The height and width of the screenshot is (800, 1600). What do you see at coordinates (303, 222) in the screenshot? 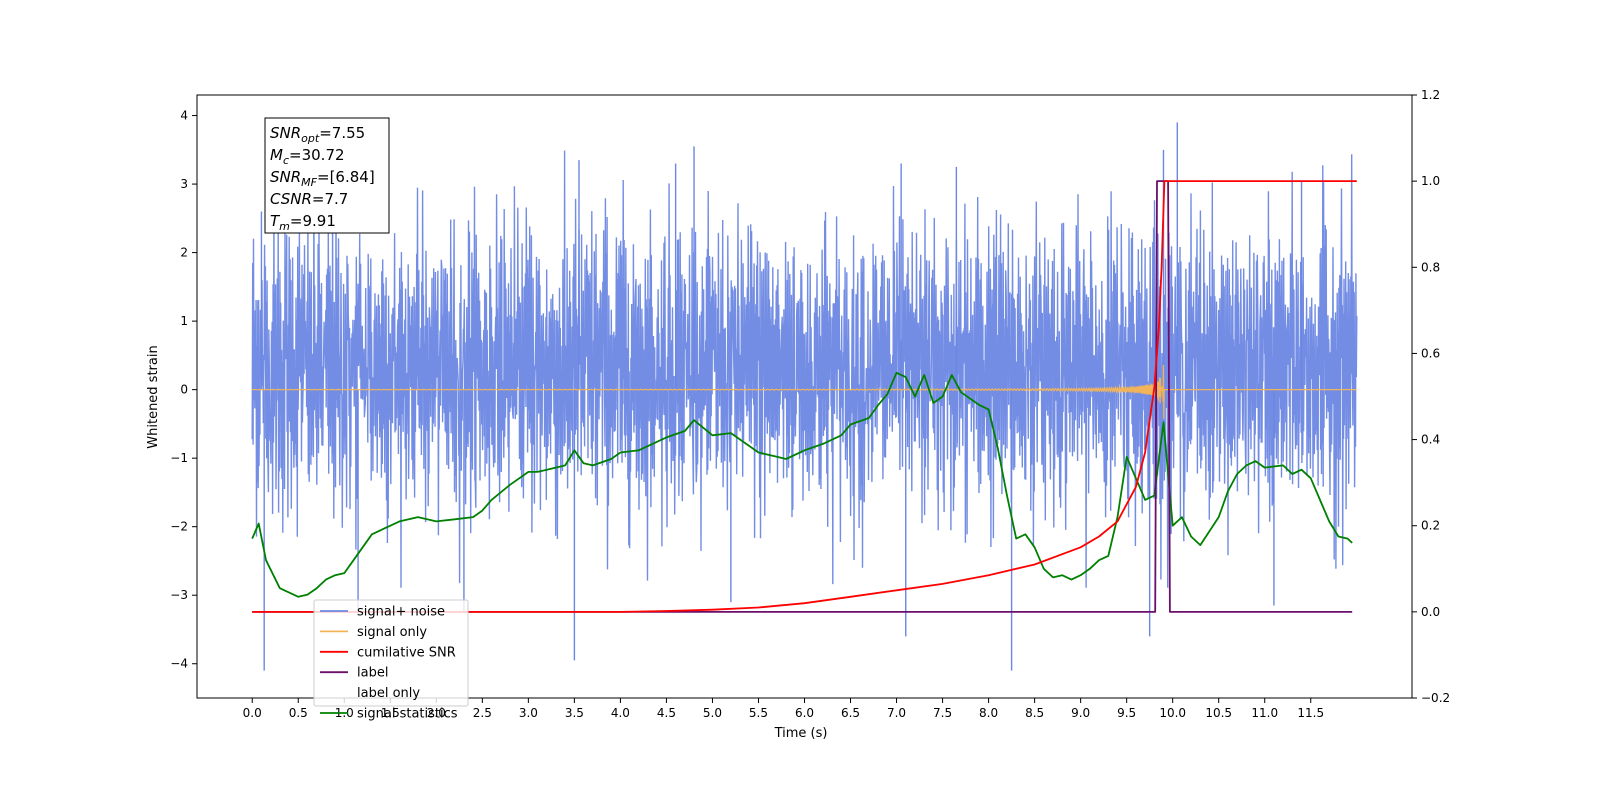
I see `annotation-line: Tm=9.91` at bounding box center [303, 222].